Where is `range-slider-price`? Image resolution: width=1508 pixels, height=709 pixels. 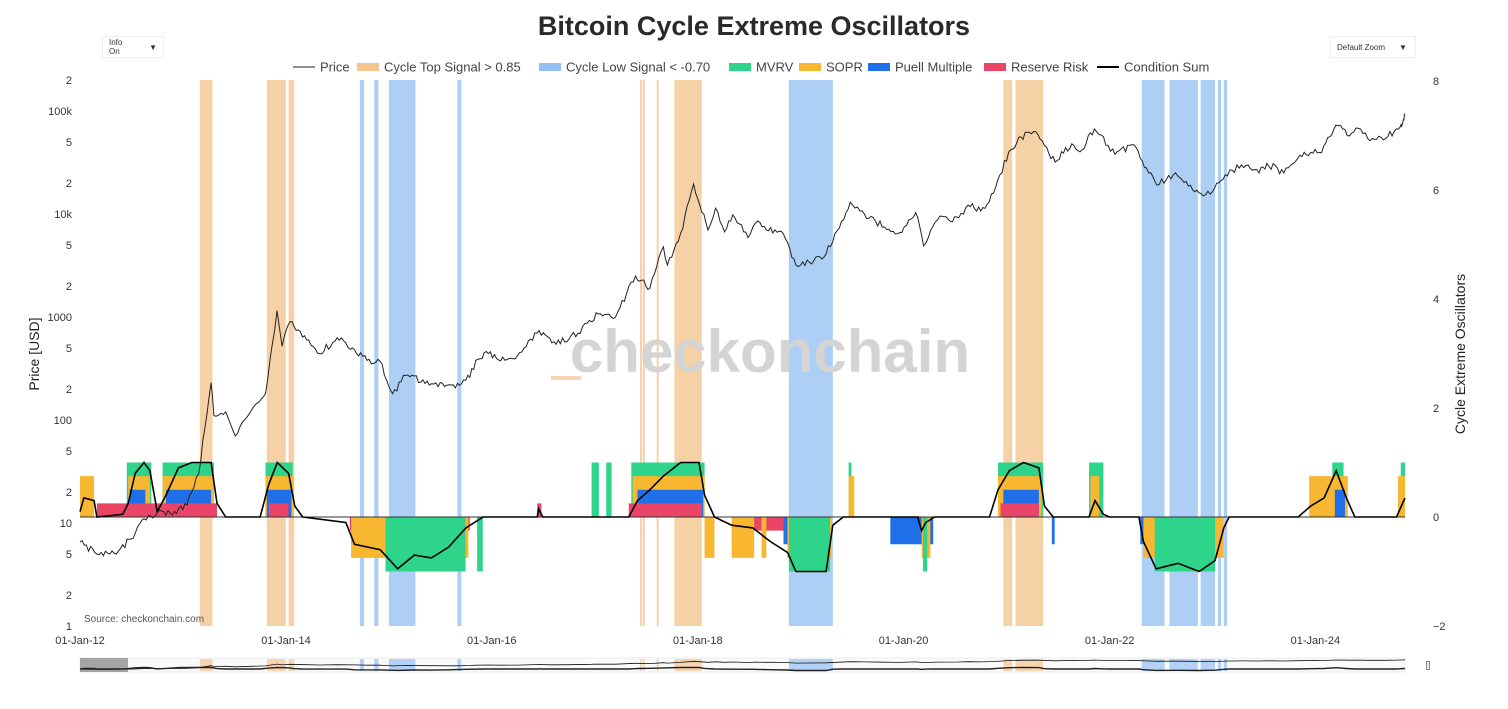 range-slider-price is located at coordinates (742, 664).